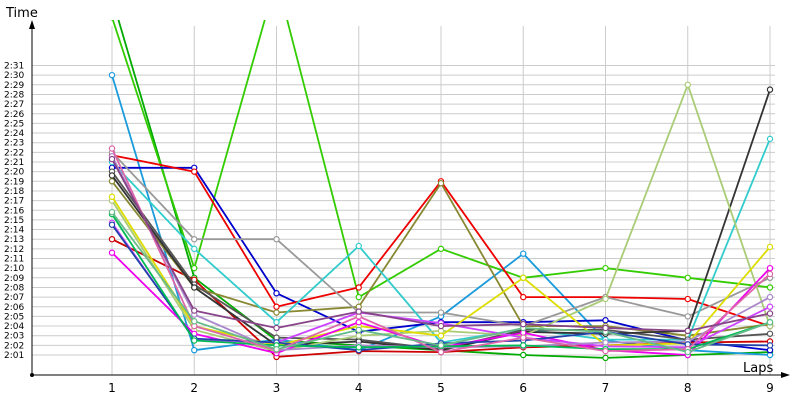 This screenshot has width=800, height=400. What do you see at coordinates (14, 269) in the screenshot?
I see `y-tick-label: 2:10` at bounding box center [14, 269].